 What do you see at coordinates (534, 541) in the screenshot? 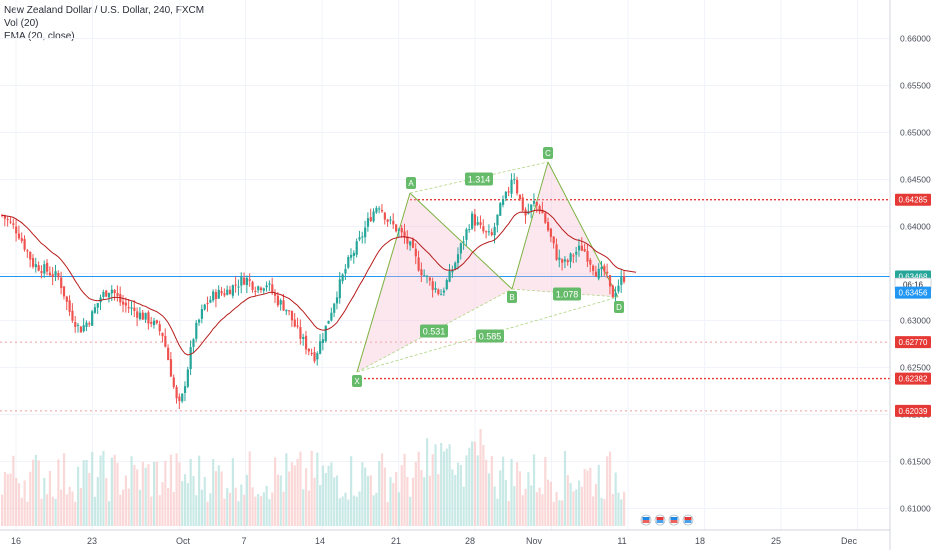
I see `time-tick-label: Nov` at bounding box center [534, 541].